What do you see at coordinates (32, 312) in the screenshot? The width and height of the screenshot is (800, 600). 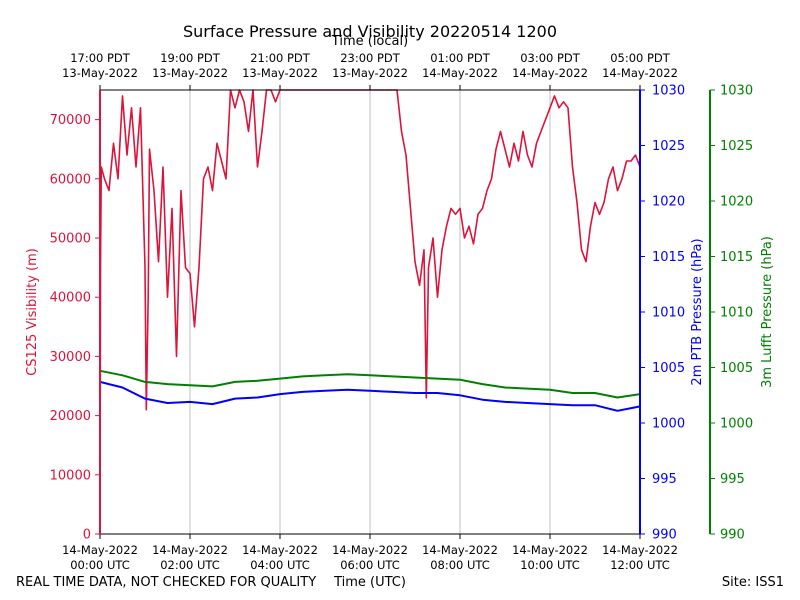 I see `left-axis-label: CS125 Visibility (m)` at bounding box center [32, 312].